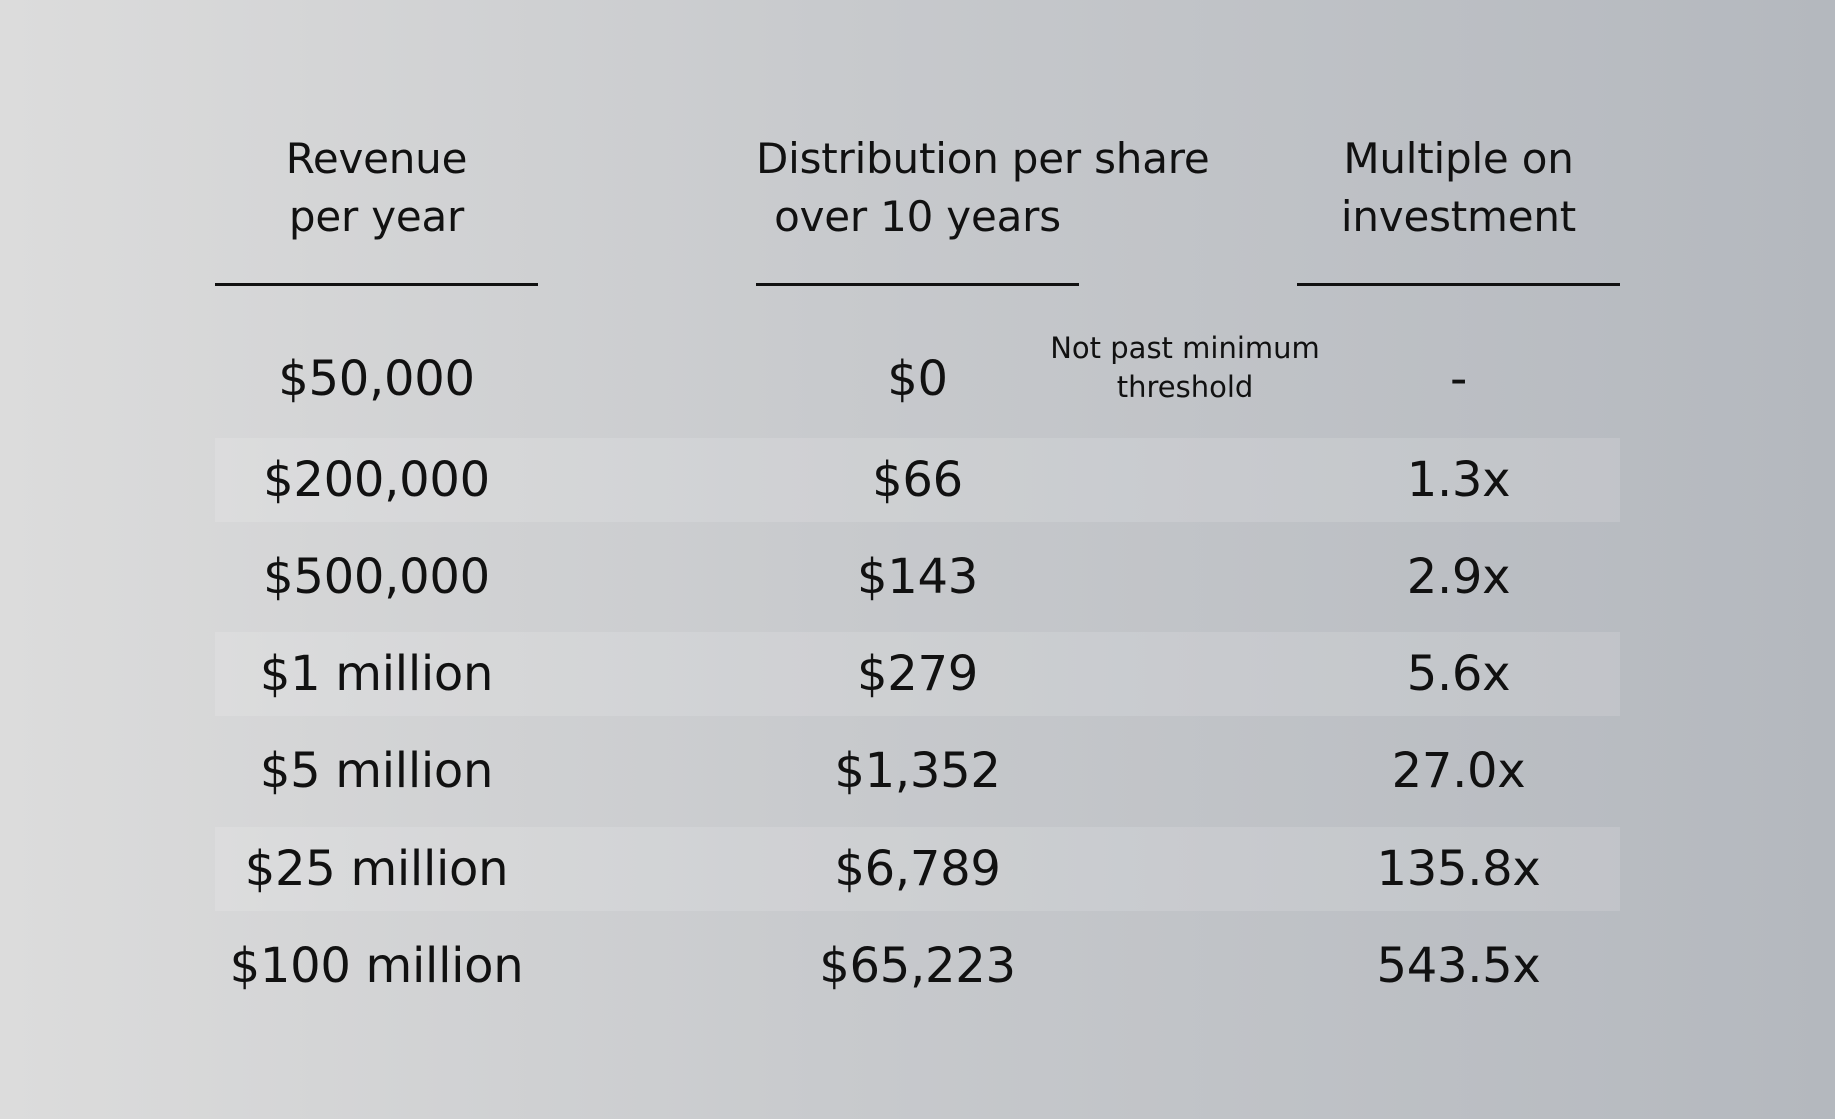  I want to click on header-multiple-line-2: investment, so click(1458, 216).